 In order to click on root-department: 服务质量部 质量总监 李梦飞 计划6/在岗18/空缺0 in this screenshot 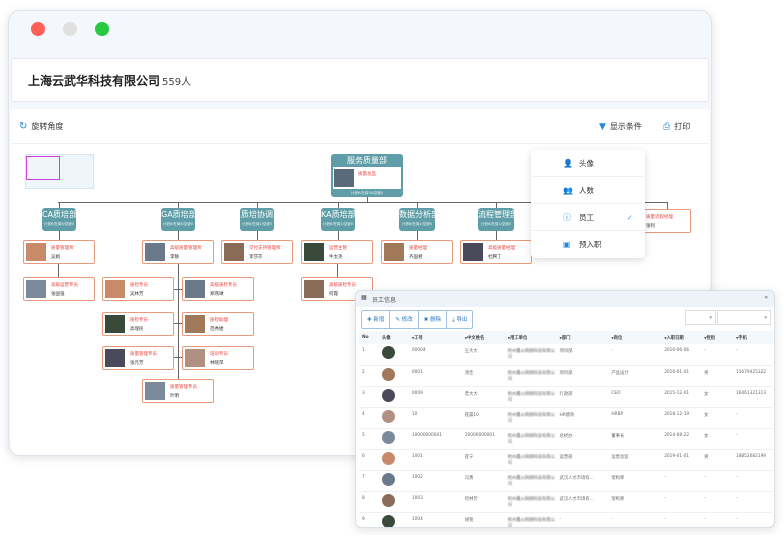, I will do `click(367, 175)`.